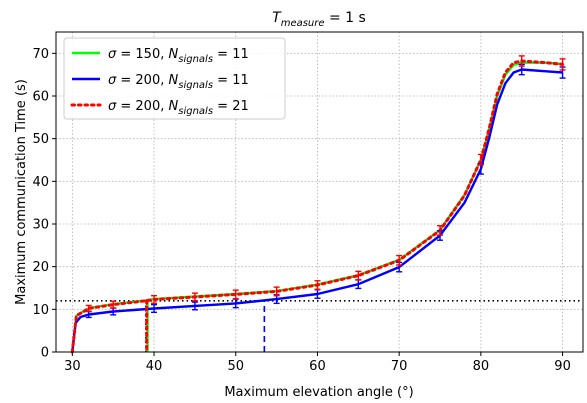  What do you see at coordinates (178, 56) in the screenshot?
I see `legend-label: σ = 150, Nsignals = 11` at bounding box center [178, 56].